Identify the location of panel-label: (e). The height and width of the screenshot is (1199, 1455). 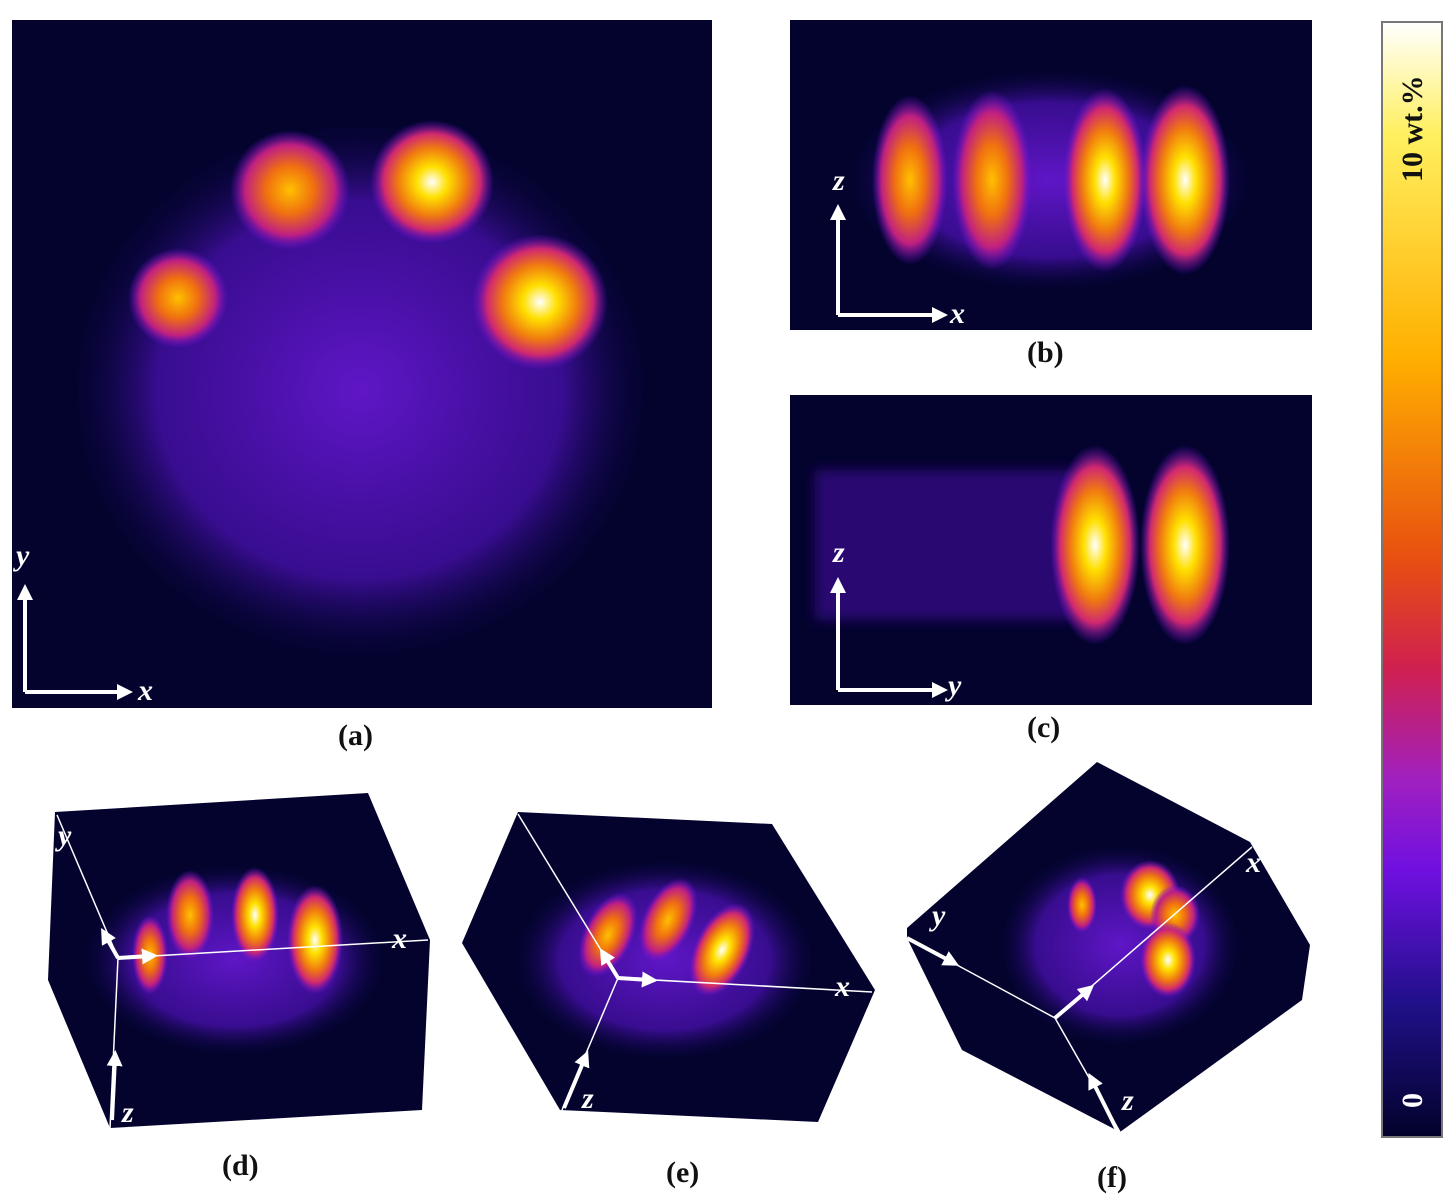
(682, 1172).